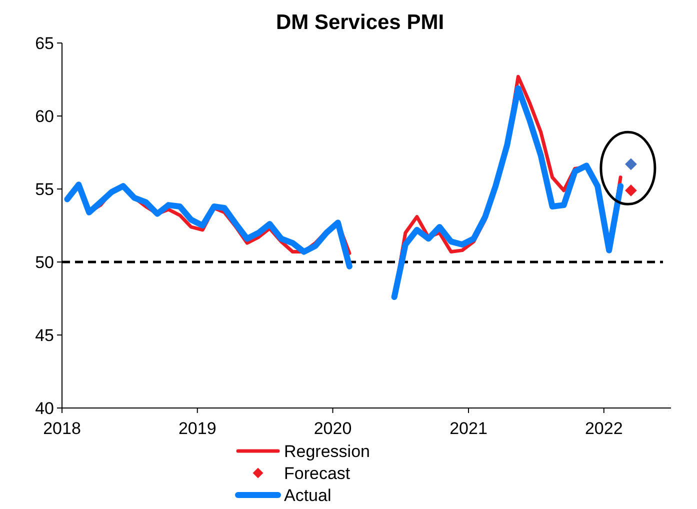 The height and width of the screenshot is (509, 697). What do you see at coordinates (44, 116) in the screenshot?
I see `y-tick-label: 60` at bounding box center [44, 116].